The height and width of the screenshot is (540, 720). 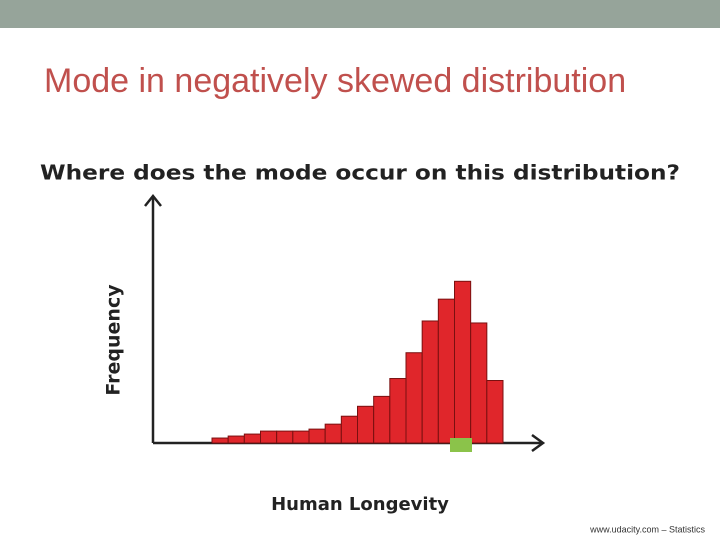 I want to click on y-arrow, so click(x=153, y=200).